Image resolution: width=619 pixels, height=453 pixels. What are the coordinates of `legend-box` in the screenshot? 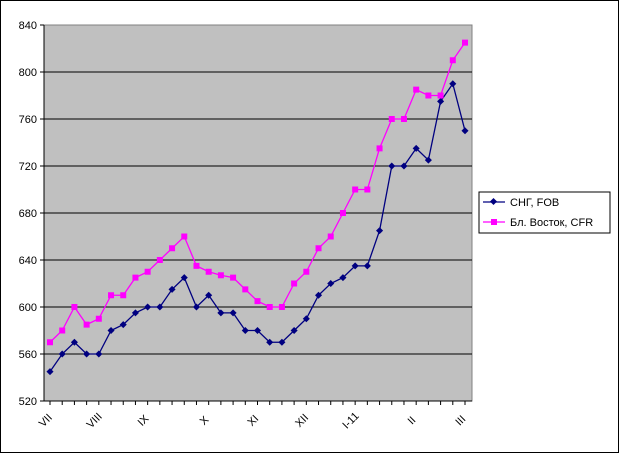 It's located at (544, 212).